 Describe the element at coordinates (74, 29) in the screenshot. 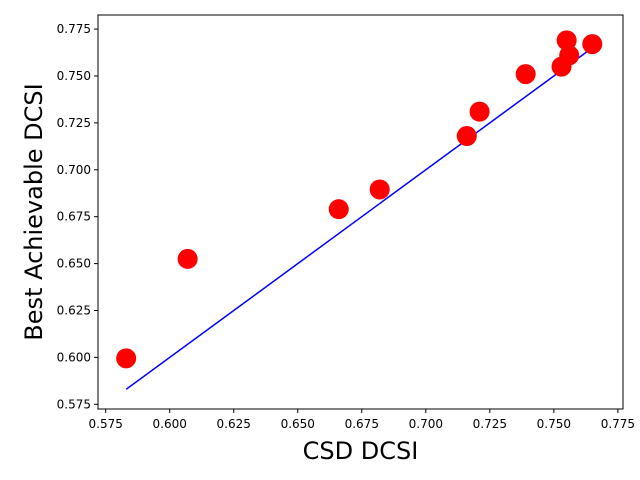

I see `y-tick-label: 0.775` at that location.